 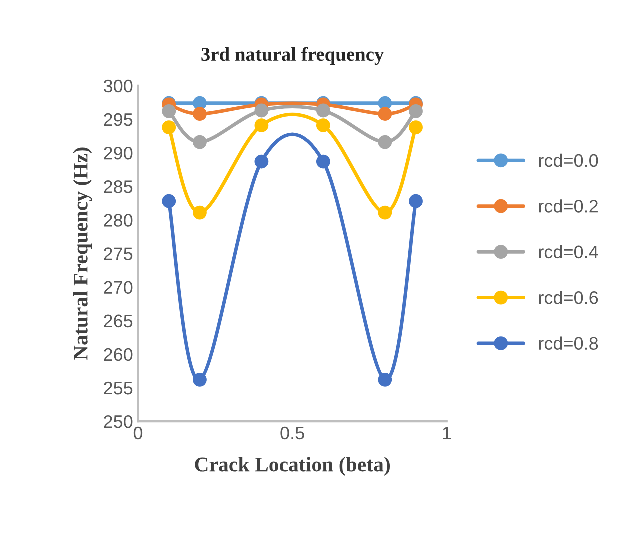 What do you see at coordinates (292, 466) in the screenshot?
I see `x-axis-title: Crack Location (beta)` at bounding box center [292, 466].